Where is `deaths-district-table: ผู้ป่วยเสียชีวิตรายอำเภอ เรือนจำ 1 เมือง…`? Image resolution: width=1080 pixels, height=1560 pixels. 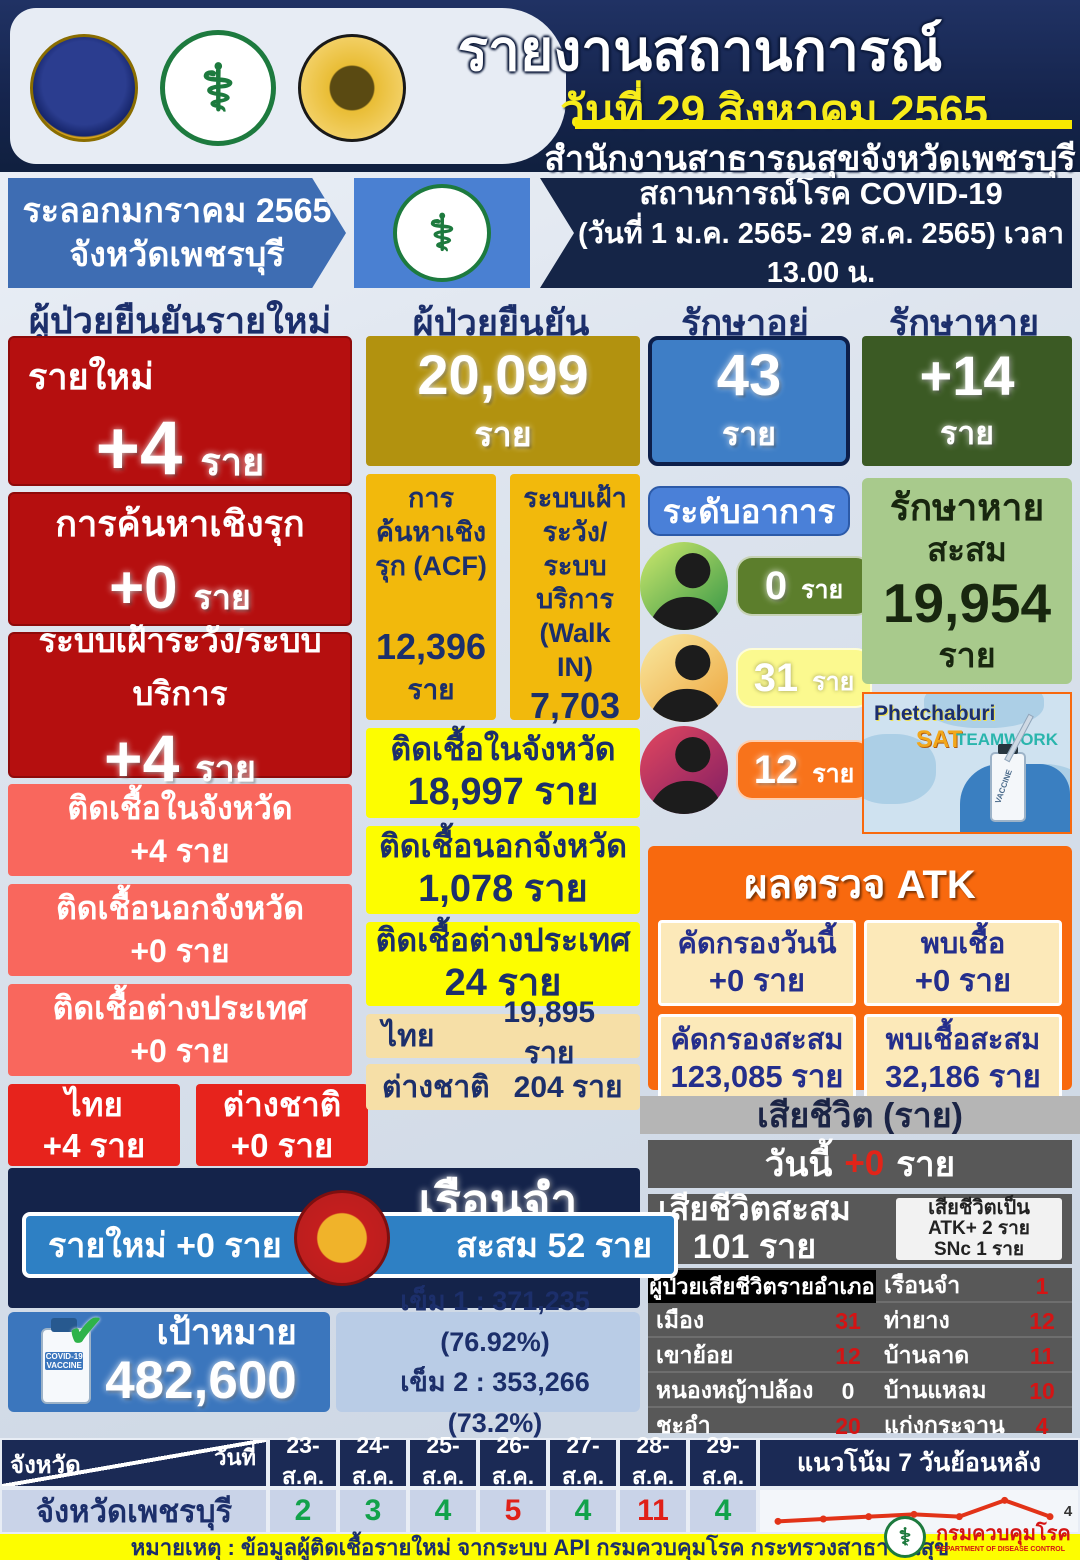 deaths-district-table: ผู้ป่วยเสียชีวิตรายอำเภอ เรือนจำ 1 เมือง… is located at coordinates (860, 1353).